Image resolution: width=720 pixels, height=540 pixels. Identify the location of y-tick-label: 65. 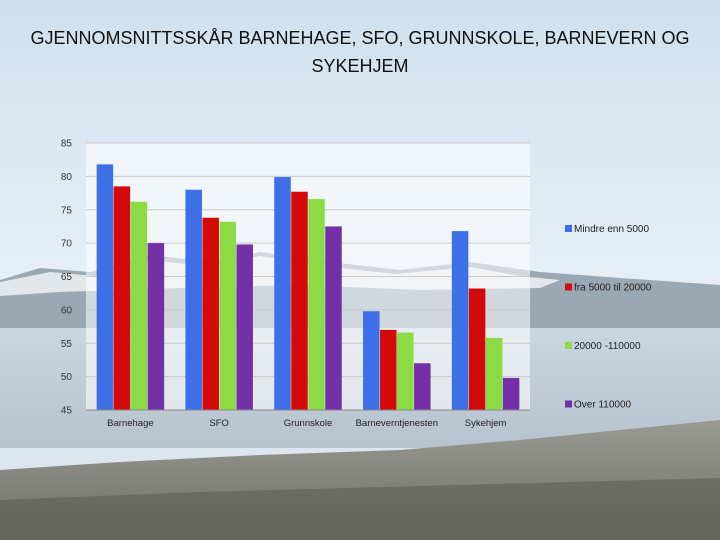
(67, 277).